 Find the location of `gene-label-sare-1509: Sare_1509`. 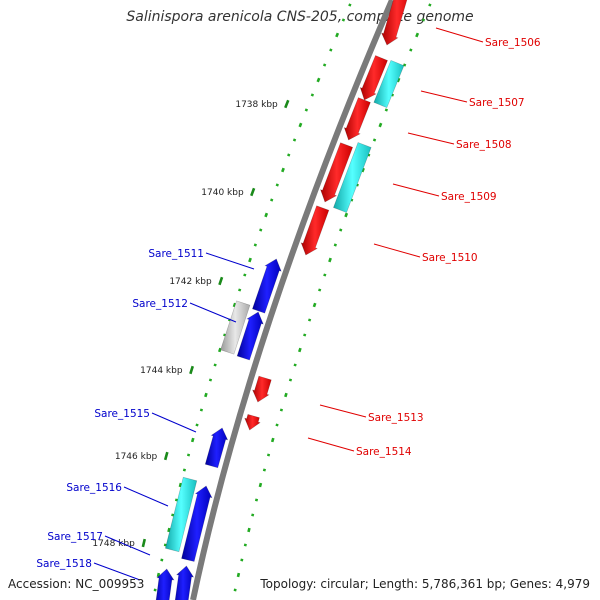

gene-label-sare-1509: Sare_1509 is located at coordinates (469, 197).